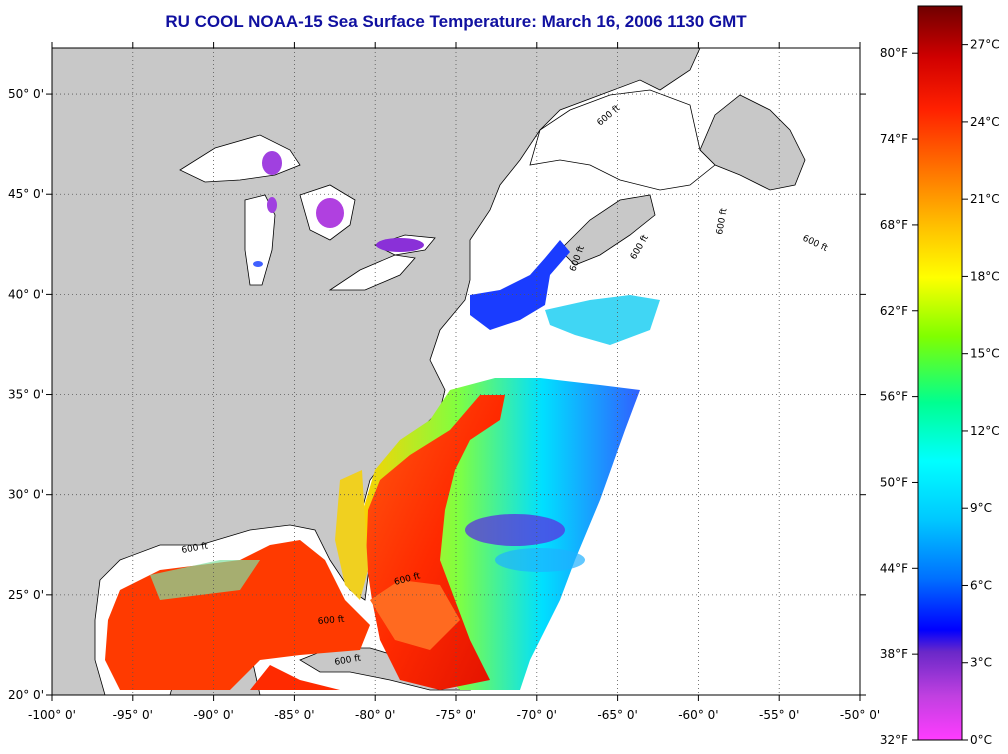 This screenshot has width=1008, height=754. Describe the element at coordinates (985, 276) in the screenshot. I see `colorbar-c-label: 18°C` at that location.